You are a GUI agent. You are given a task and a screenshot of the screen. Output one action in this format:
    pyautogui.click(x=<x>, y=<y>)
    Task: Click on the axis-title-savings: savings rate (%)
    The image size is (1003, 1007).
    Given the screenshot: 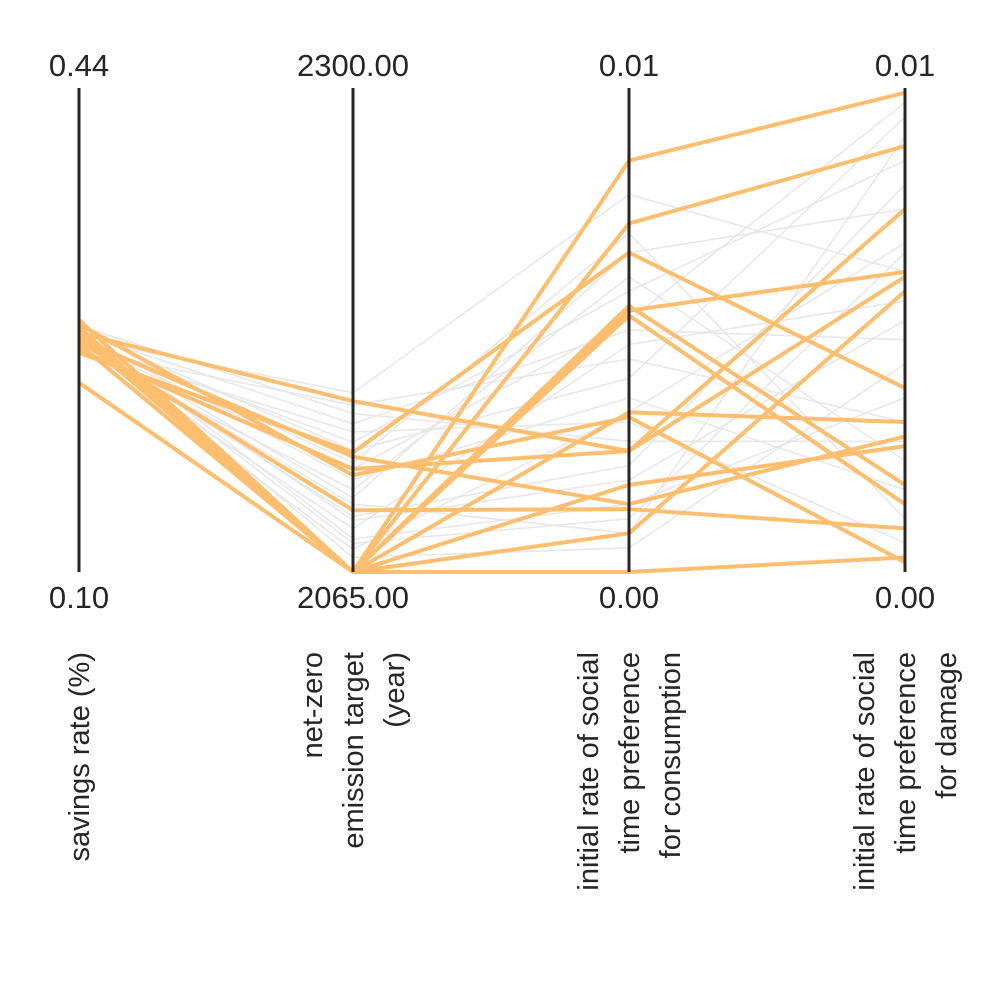 What is the action you would take?
    pyautogui.click(x=80, y=757)
    